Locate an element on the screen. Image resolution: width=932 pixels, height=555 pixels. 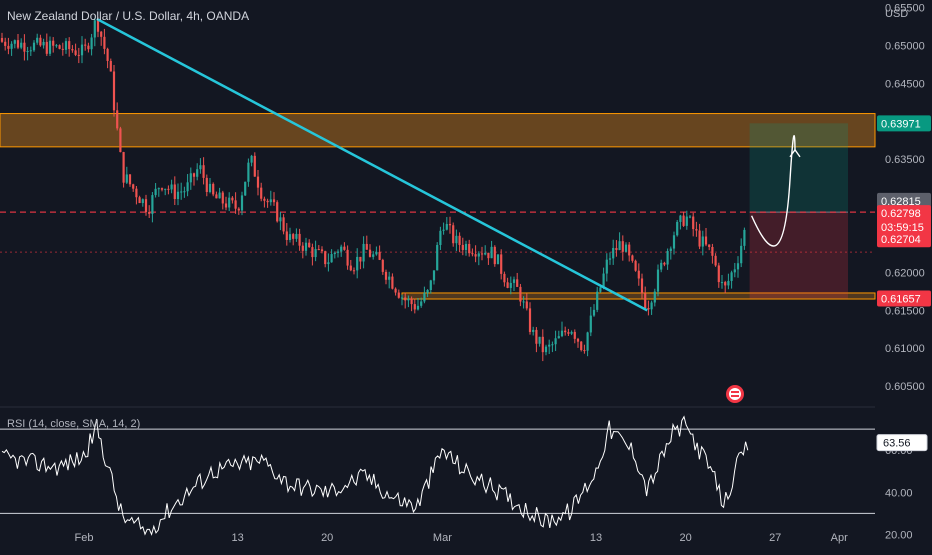
position-profit-box is located at coordinates (798, 168).